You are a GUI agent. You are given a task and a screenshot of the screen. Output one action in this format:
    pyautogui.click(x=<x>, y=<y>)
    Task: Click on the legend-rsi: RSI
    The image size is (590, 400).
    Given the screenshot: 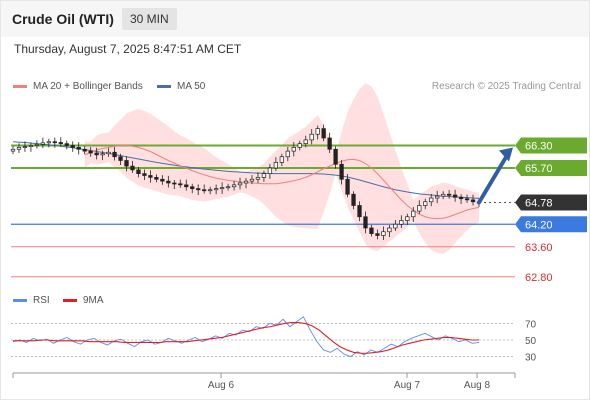 What is the action you would take?
    pyautogui.click(x=31, y=300)
    